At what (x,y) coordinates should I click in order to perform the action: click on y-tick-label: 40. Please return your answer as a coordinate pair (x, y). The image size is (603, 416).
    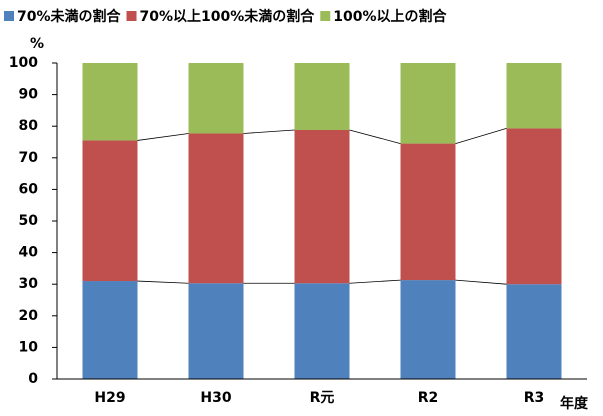
    Looking at the image, I should click on (29, 253).